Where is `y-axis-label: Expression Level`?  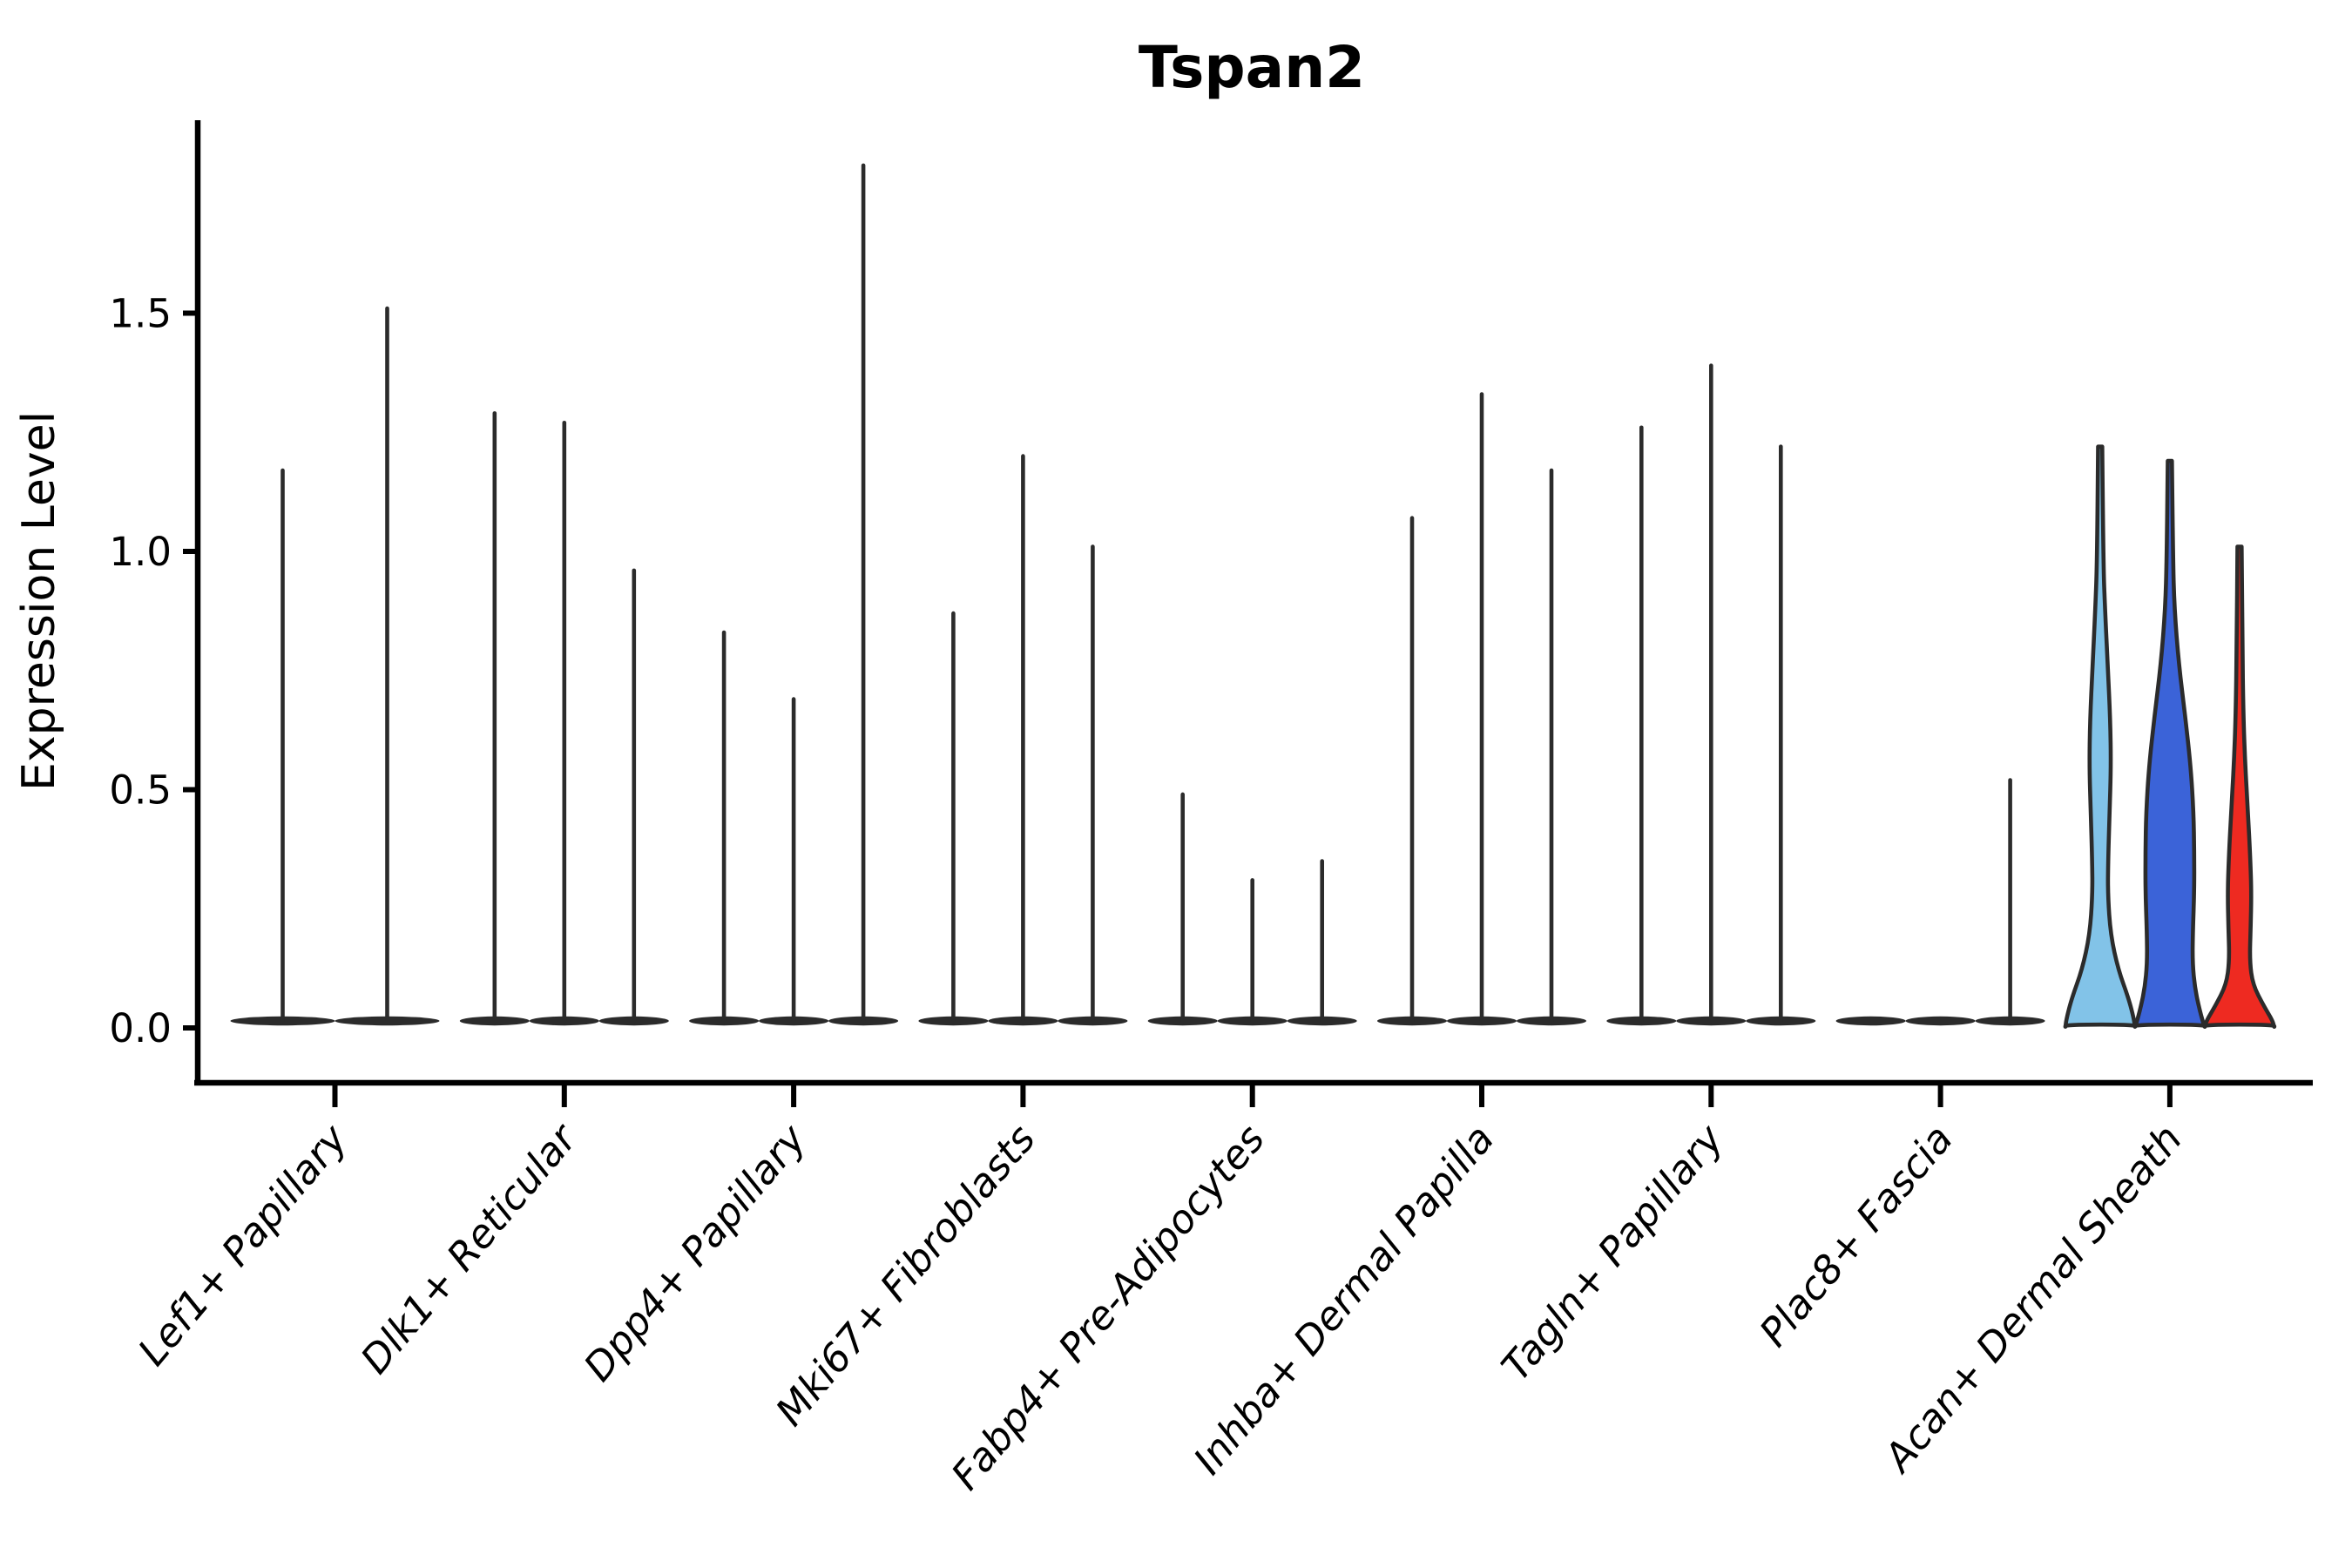
y-axis-label: Expression Level is located at coordinates (39, 601).